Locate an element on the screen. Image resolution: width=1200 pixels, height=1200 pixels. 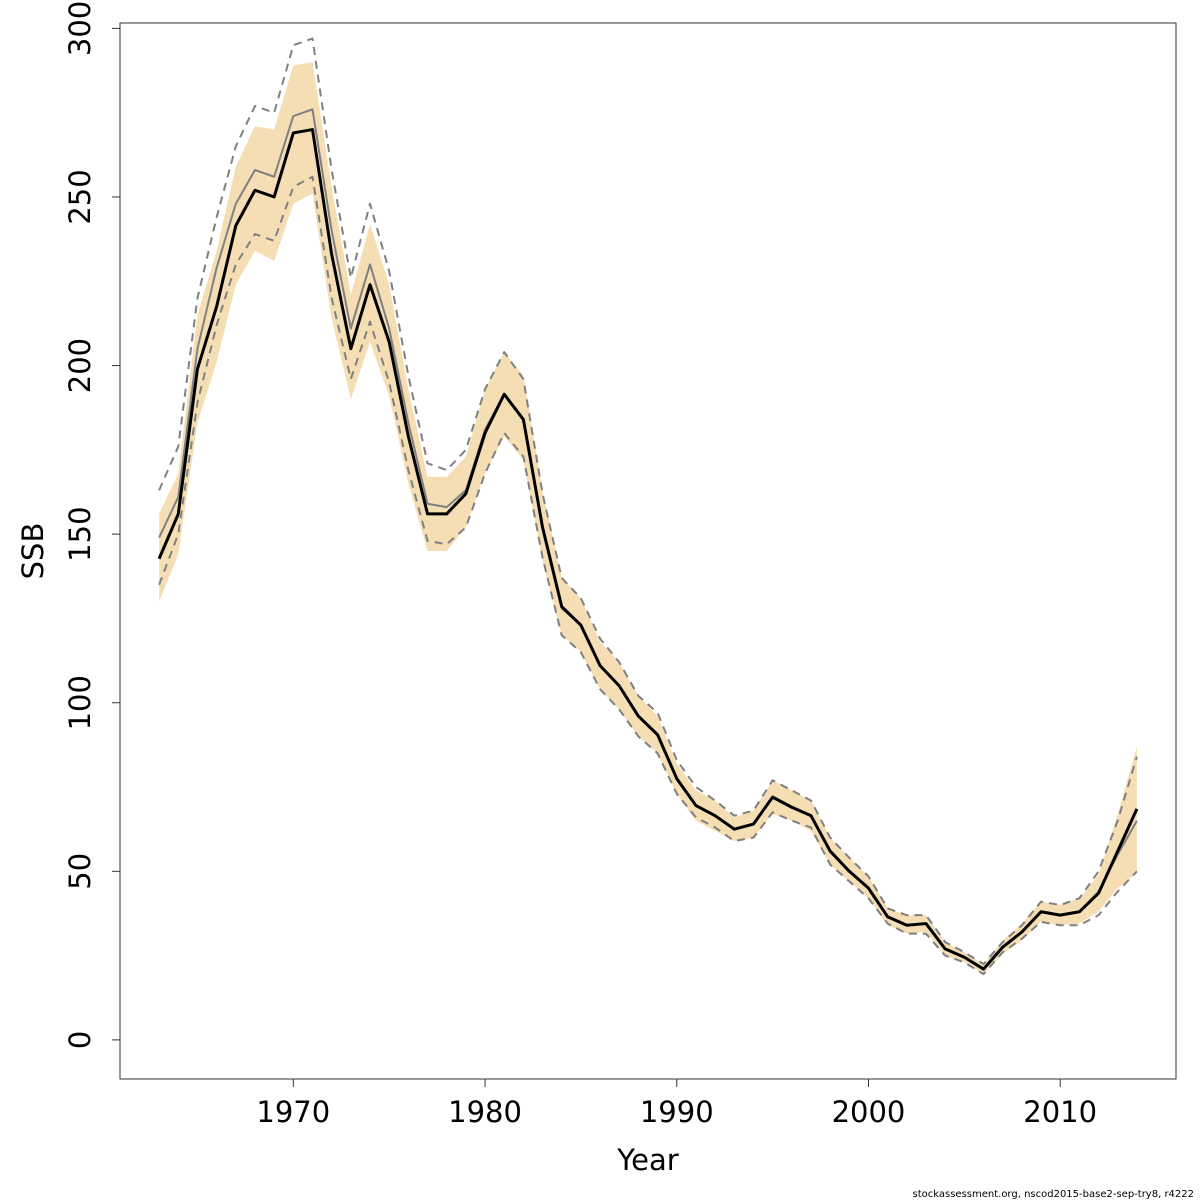
y-tick-label: 200 is located at coordinates (80, 365).